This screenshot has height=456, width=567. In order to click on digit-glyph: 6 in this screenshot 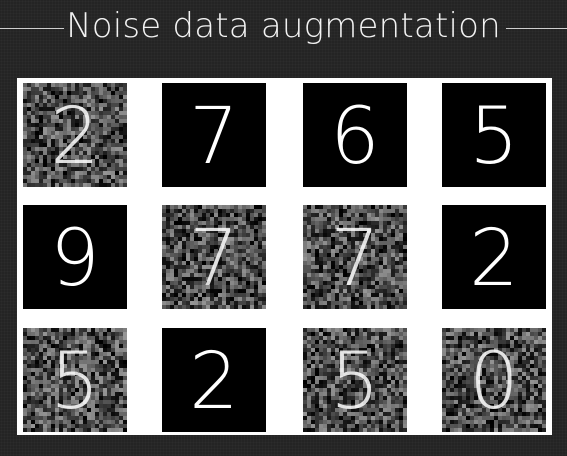, I will do `click(355, 137)`.